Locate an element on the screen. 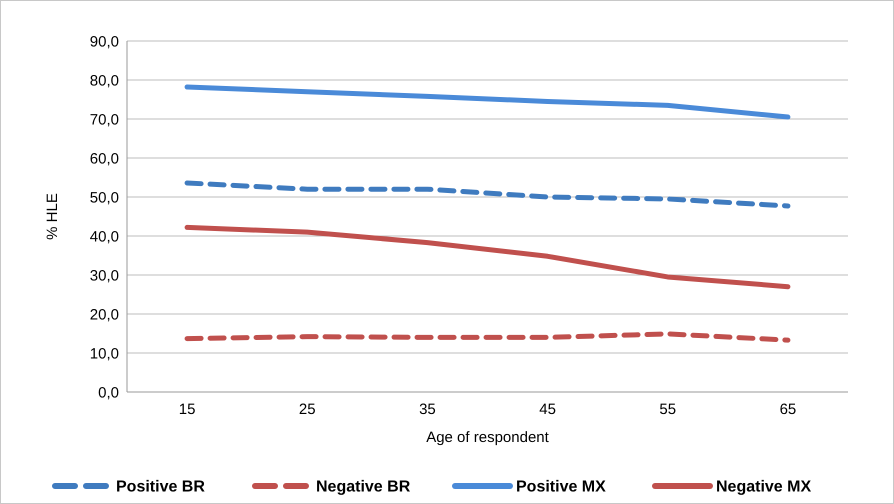  legend-label: Negative MX is located at coordinates (764, 487).